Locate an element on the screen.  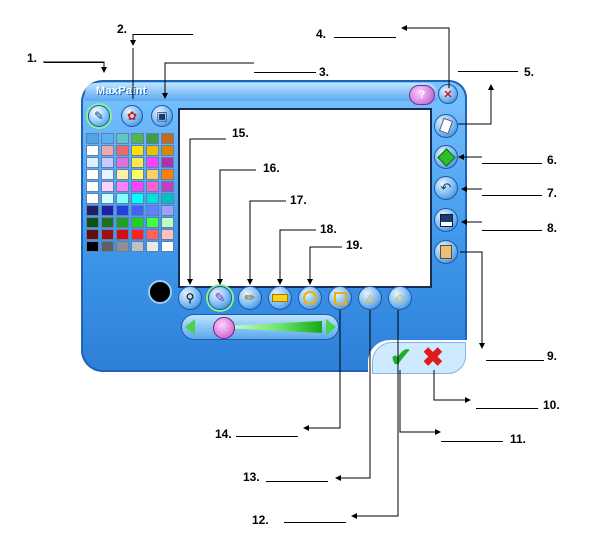
frames-button: ▣ is located at coordinates (162, 116).